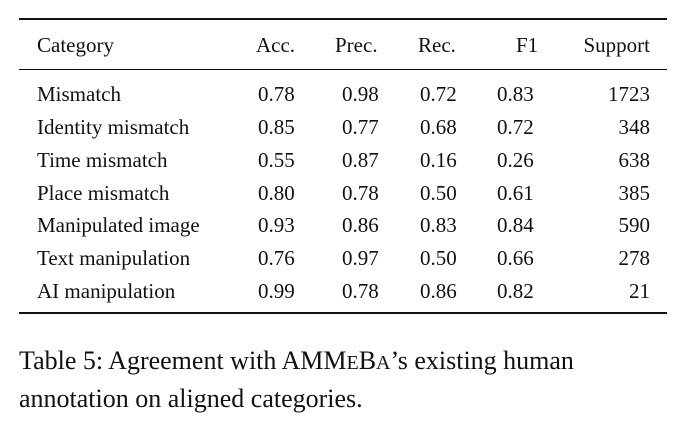 This screenshot has width=689, height=429. What do you see at coordinates (515, 193) in the screenshot?
I see `cell-f1: 0.61` at bounding box center [515, 193].